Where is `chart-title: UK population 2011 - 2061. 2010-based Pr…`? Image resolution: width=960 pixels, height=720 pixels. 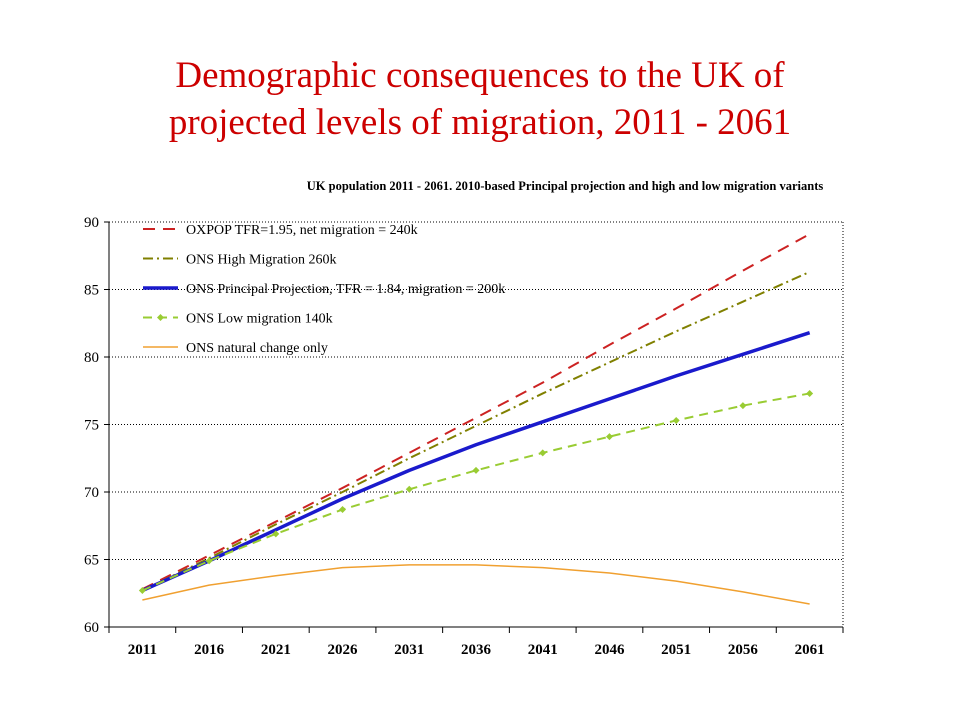 chart-title: UK population 2011 - 2061. 2010-based Pr… is located at coordinates (565, 186).